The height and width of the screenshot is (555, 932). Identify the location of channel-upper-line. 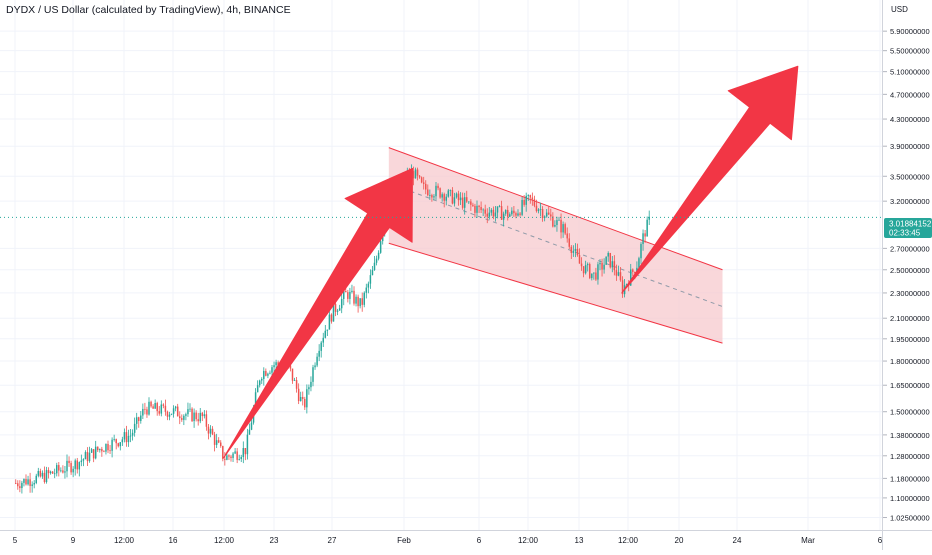
(555, 209).